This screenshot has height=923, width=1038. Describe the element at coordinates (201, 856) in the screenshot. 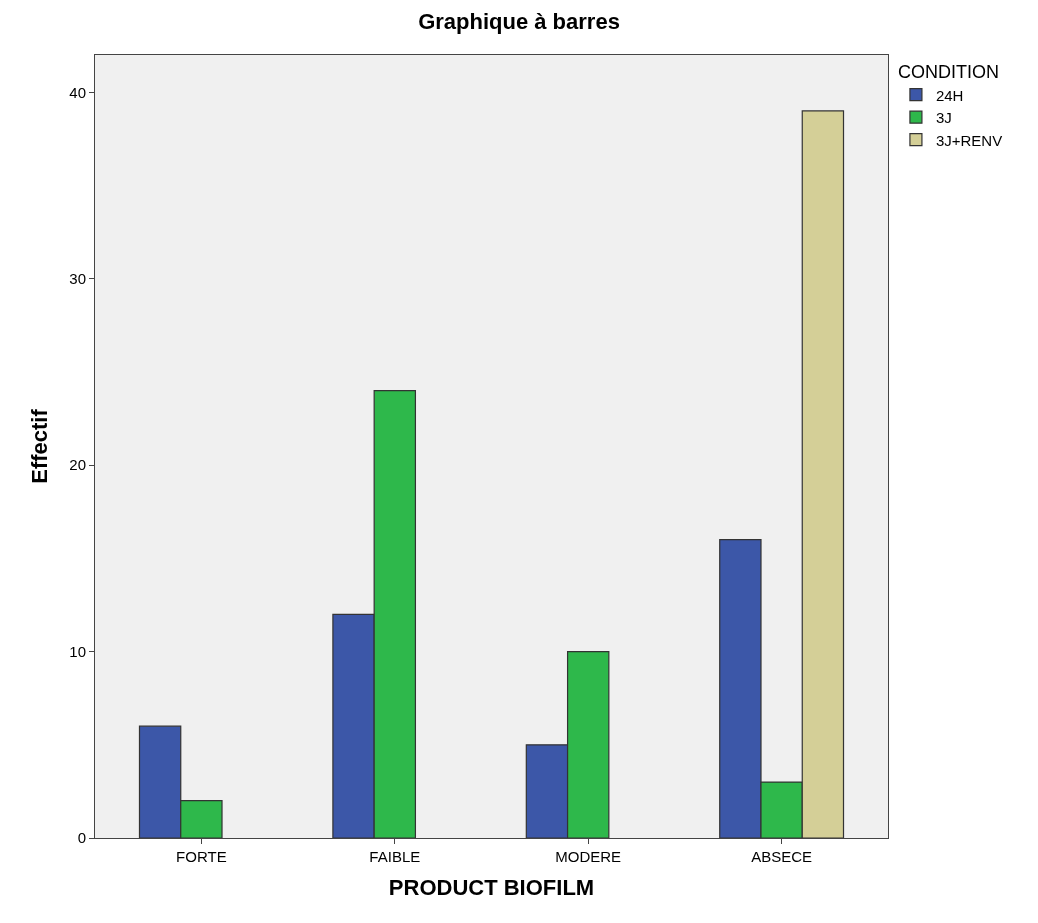

I see `x-tick-label: FORTE` at that location.